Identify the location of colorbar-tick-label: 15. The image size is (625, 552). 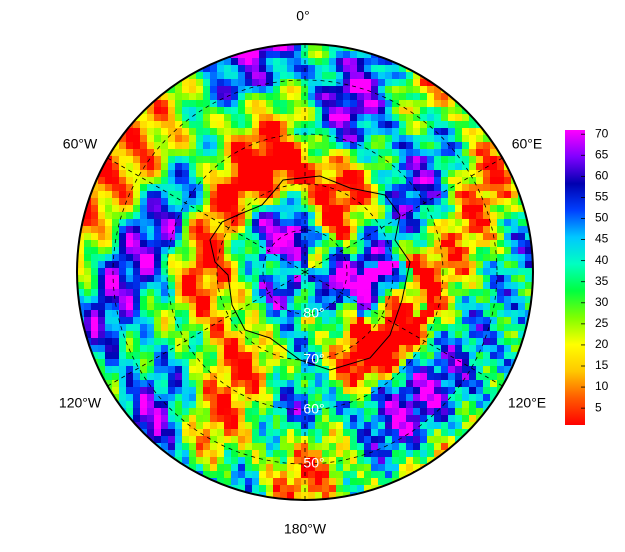
(602, 365).